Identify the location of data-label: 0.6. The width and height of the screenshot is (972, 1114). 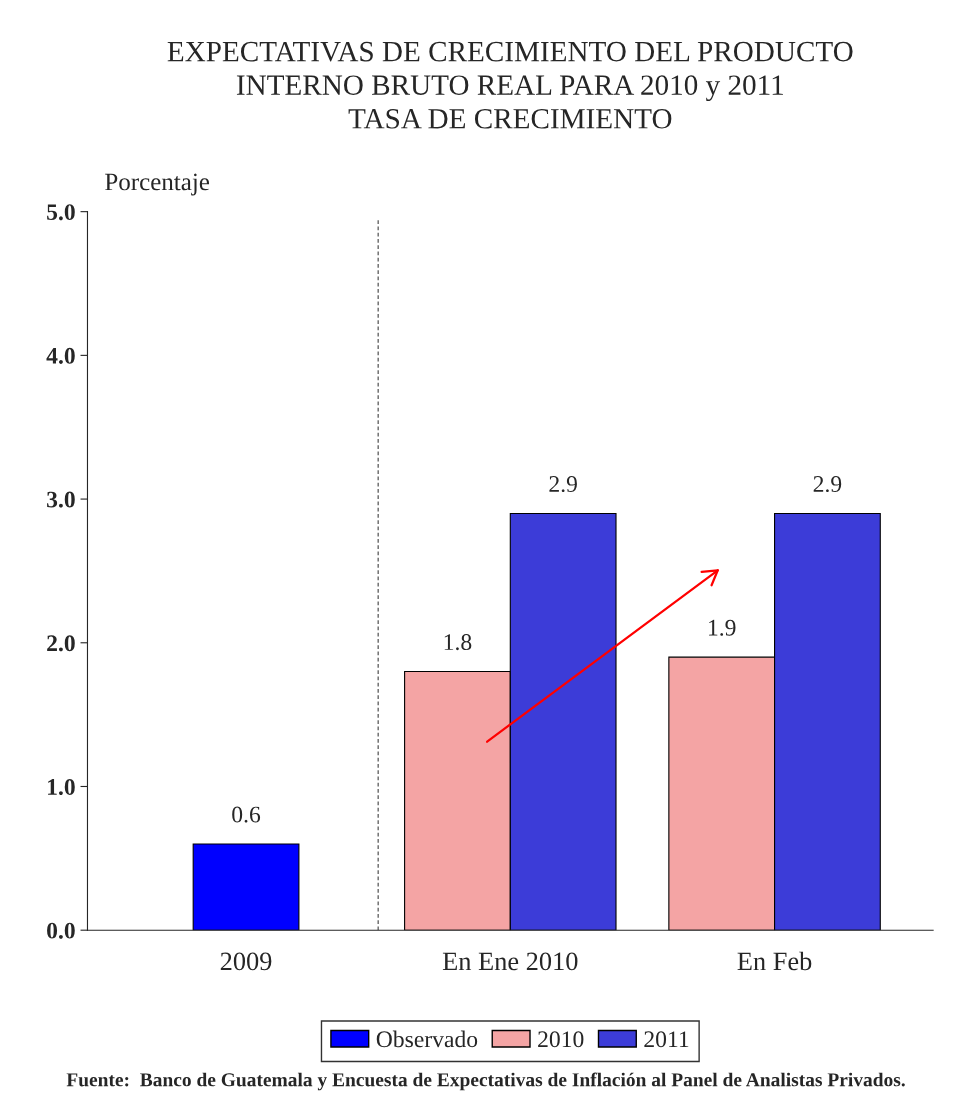
(246, 814).